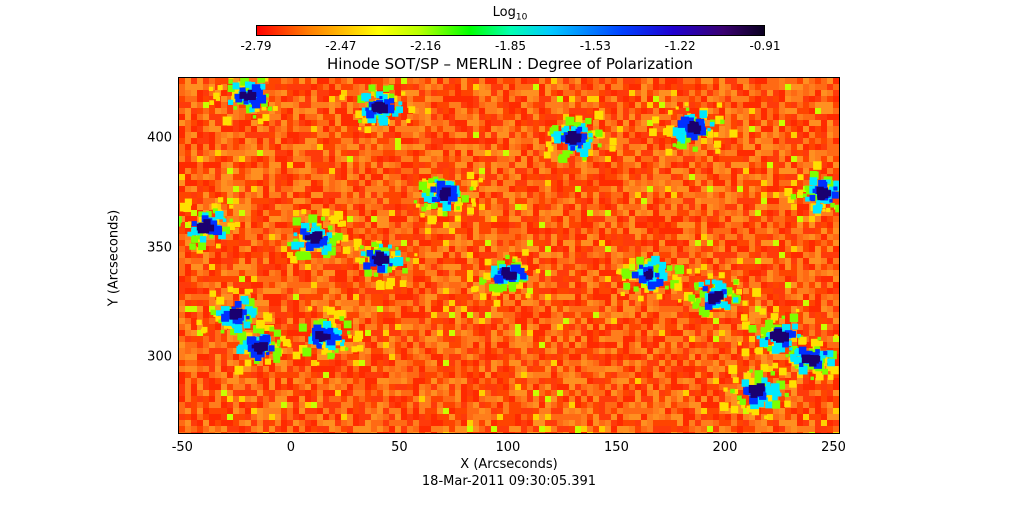 The width and height of the screenshot is (1019, 512). What do you see at coordinates (510, 30) in the screenshot?
I see `colorbar` at bounding box center [510, 30].